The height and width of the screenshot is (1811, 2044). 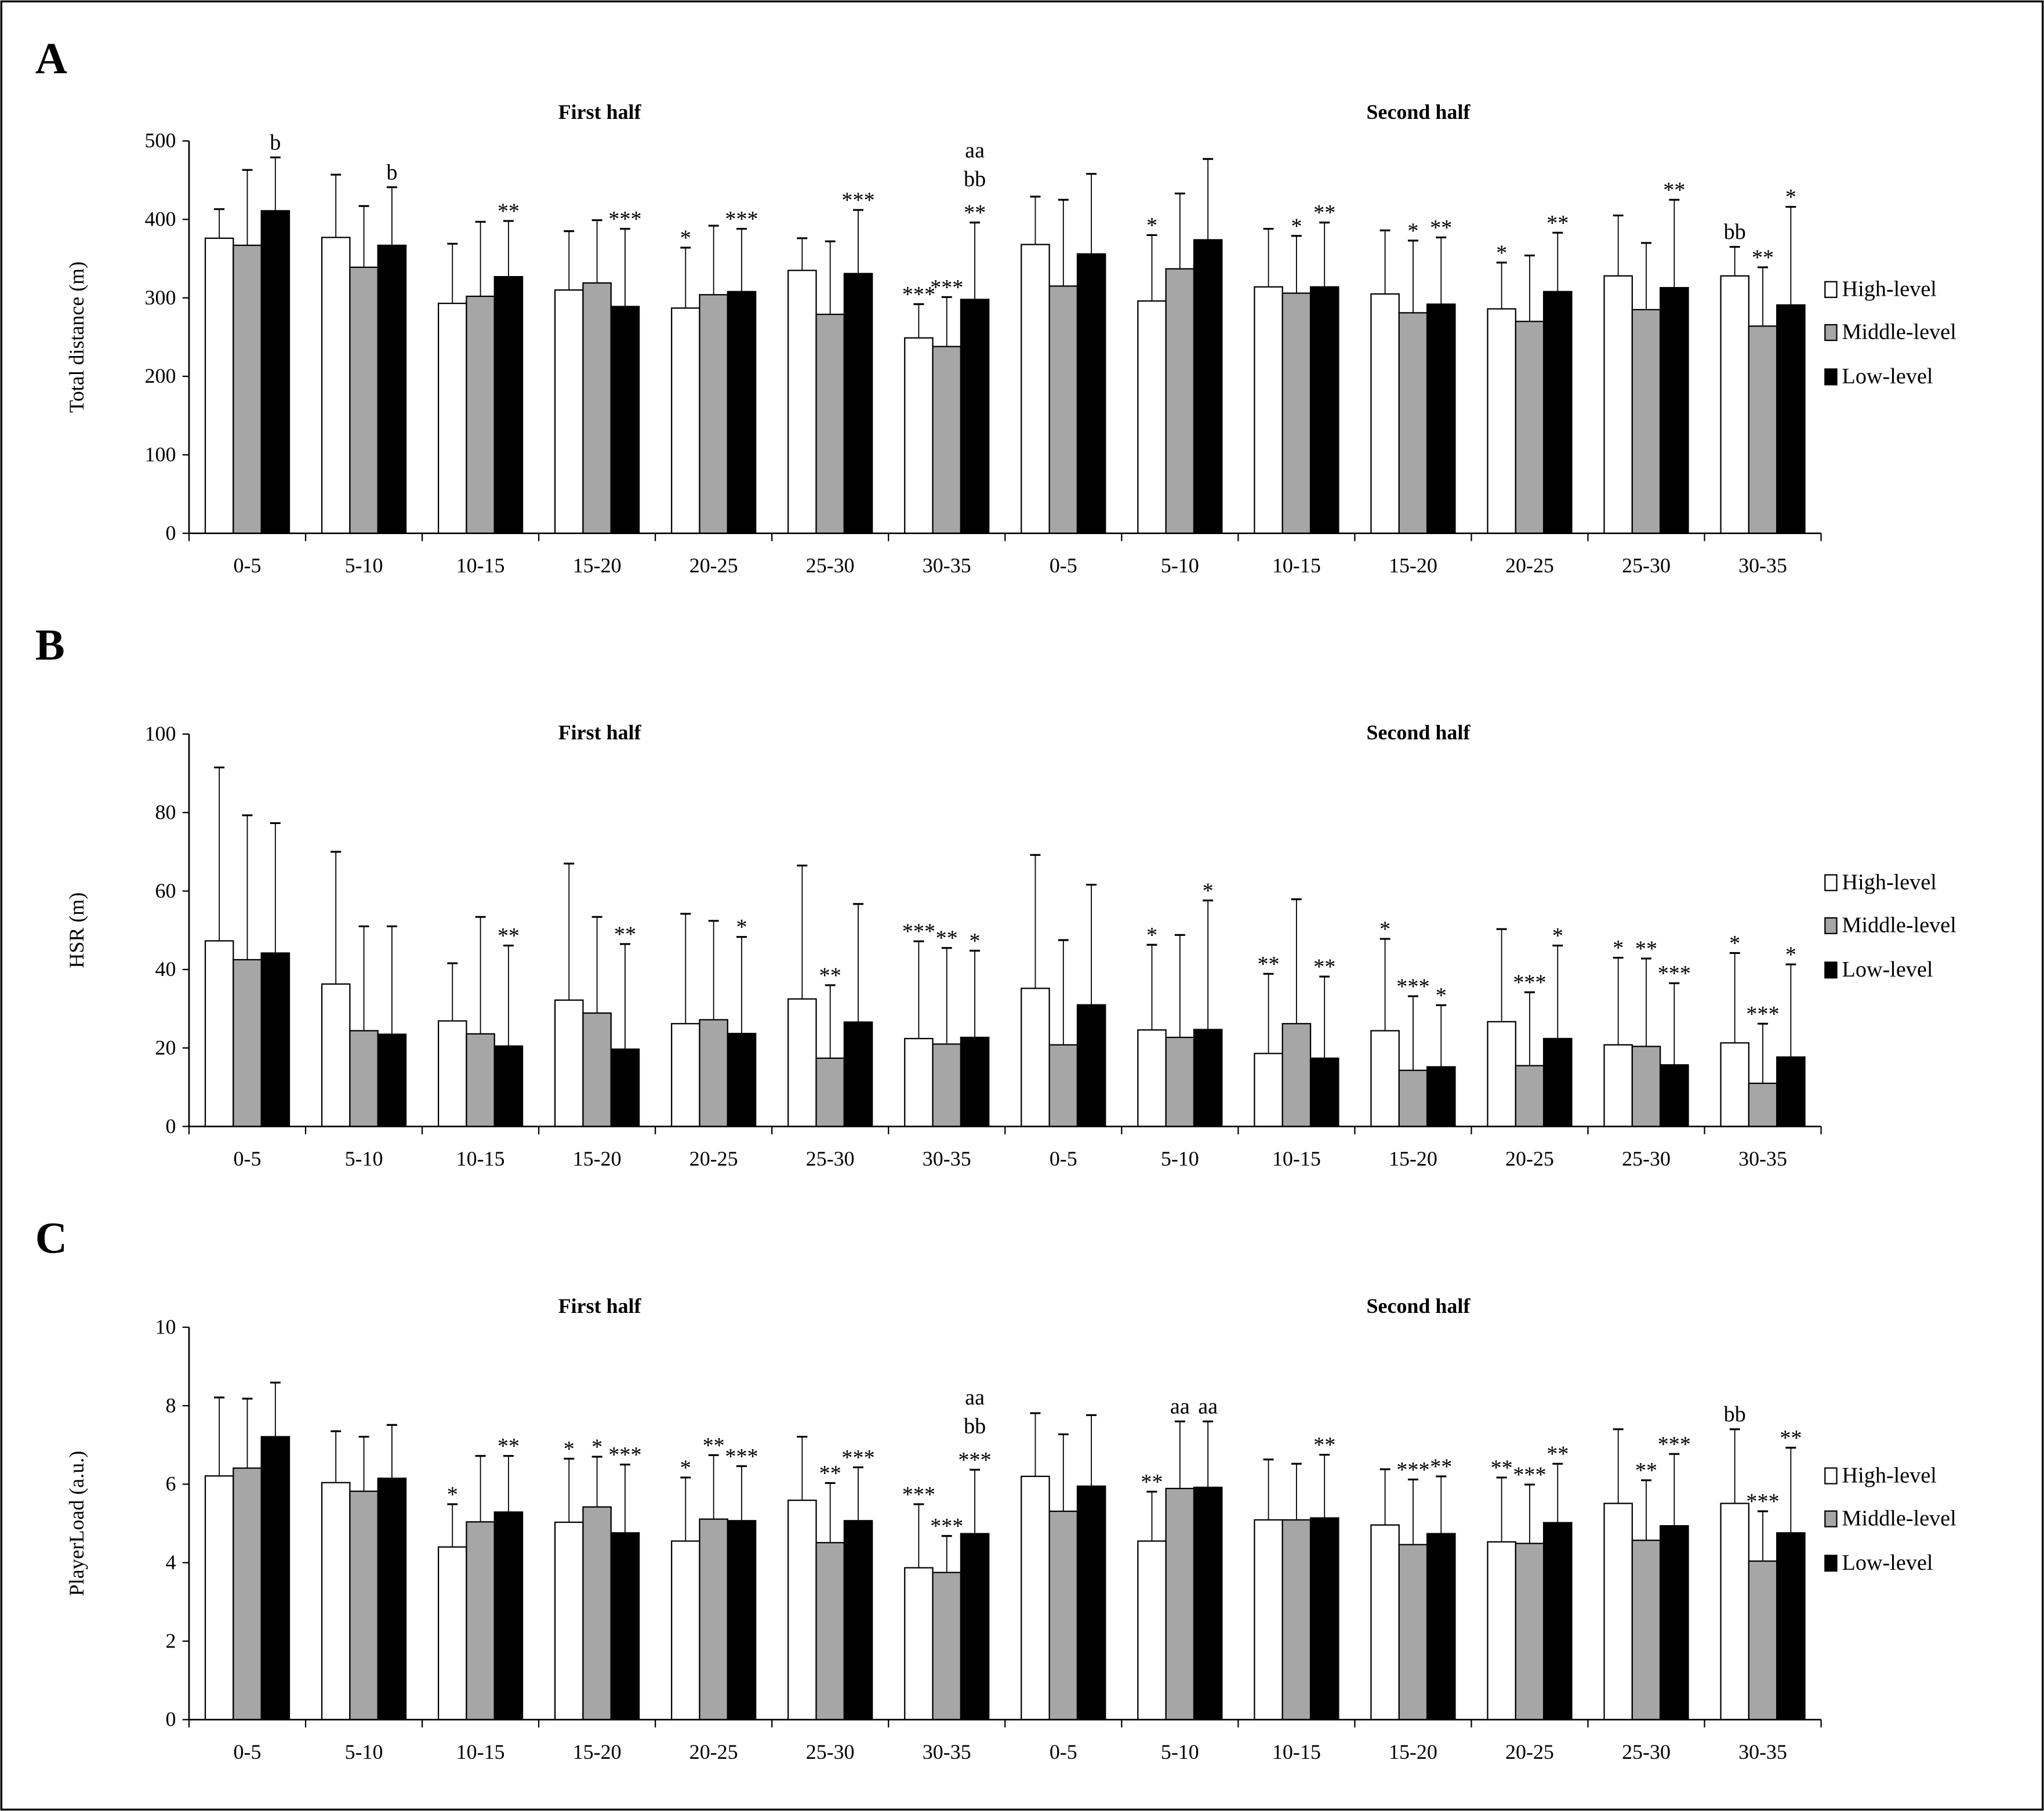 I want to click on y-tick-label: 500, so click(x=160, y=140).